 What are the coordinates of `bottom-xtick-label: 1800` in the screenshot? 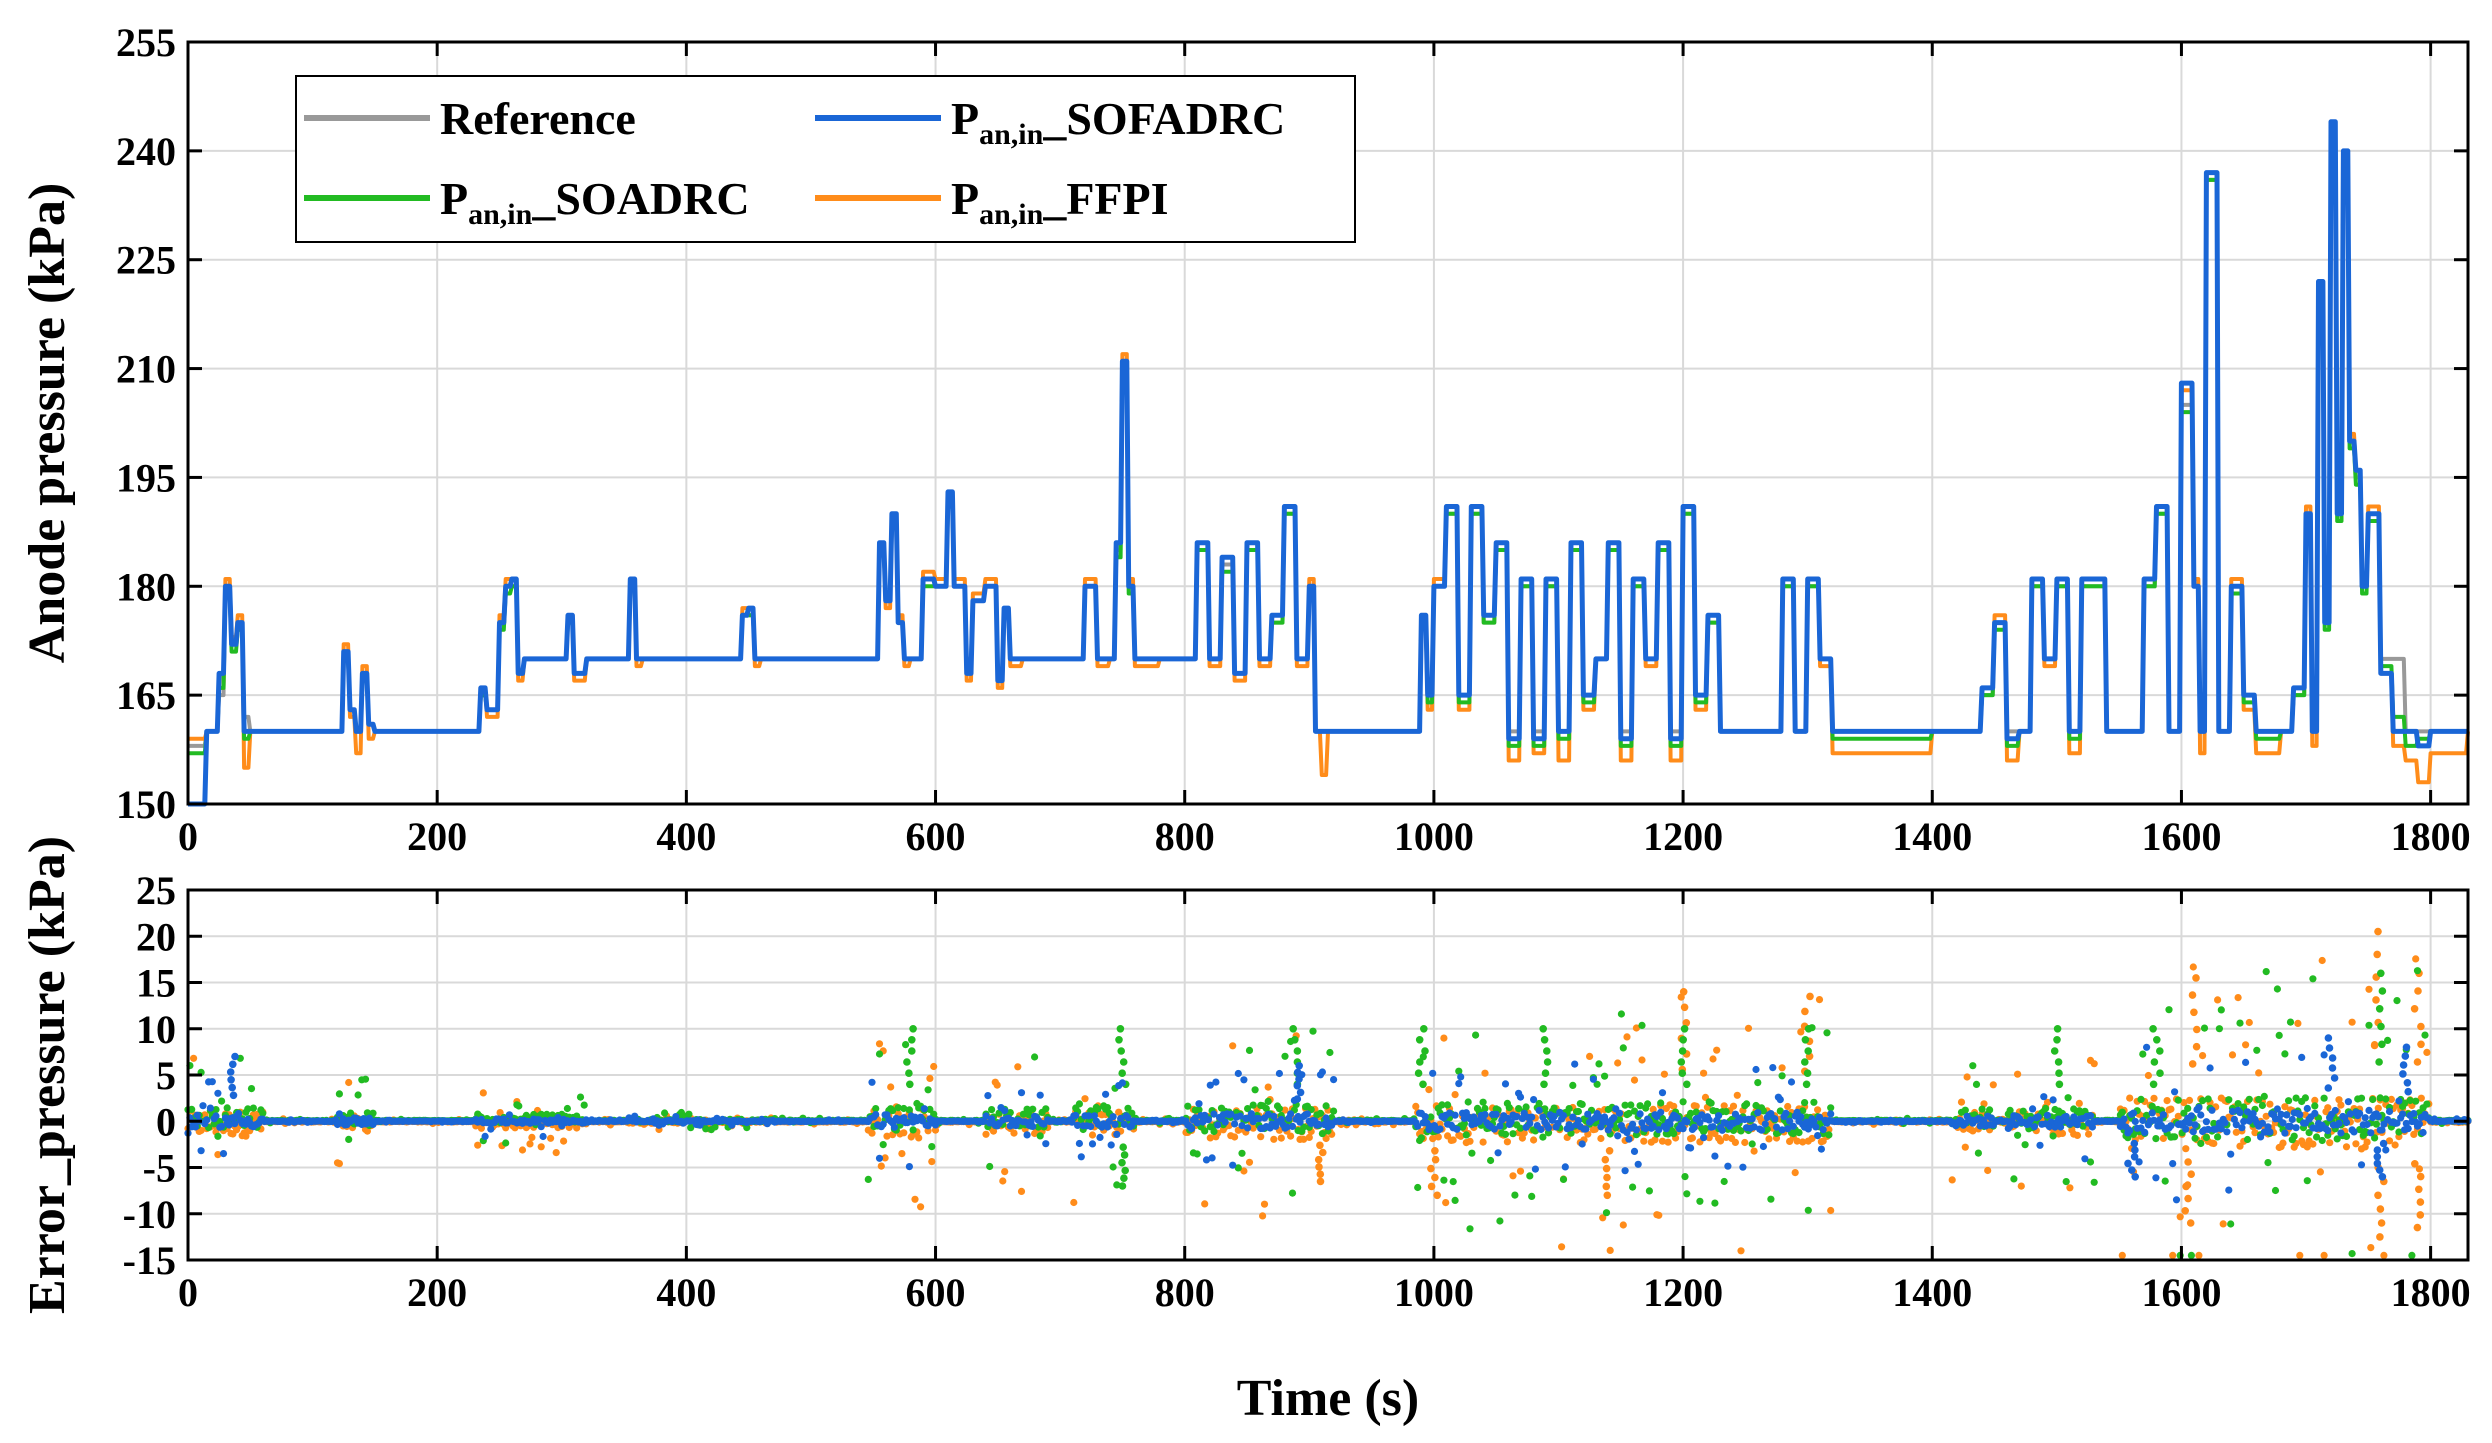 It's located at (2431, 1292).